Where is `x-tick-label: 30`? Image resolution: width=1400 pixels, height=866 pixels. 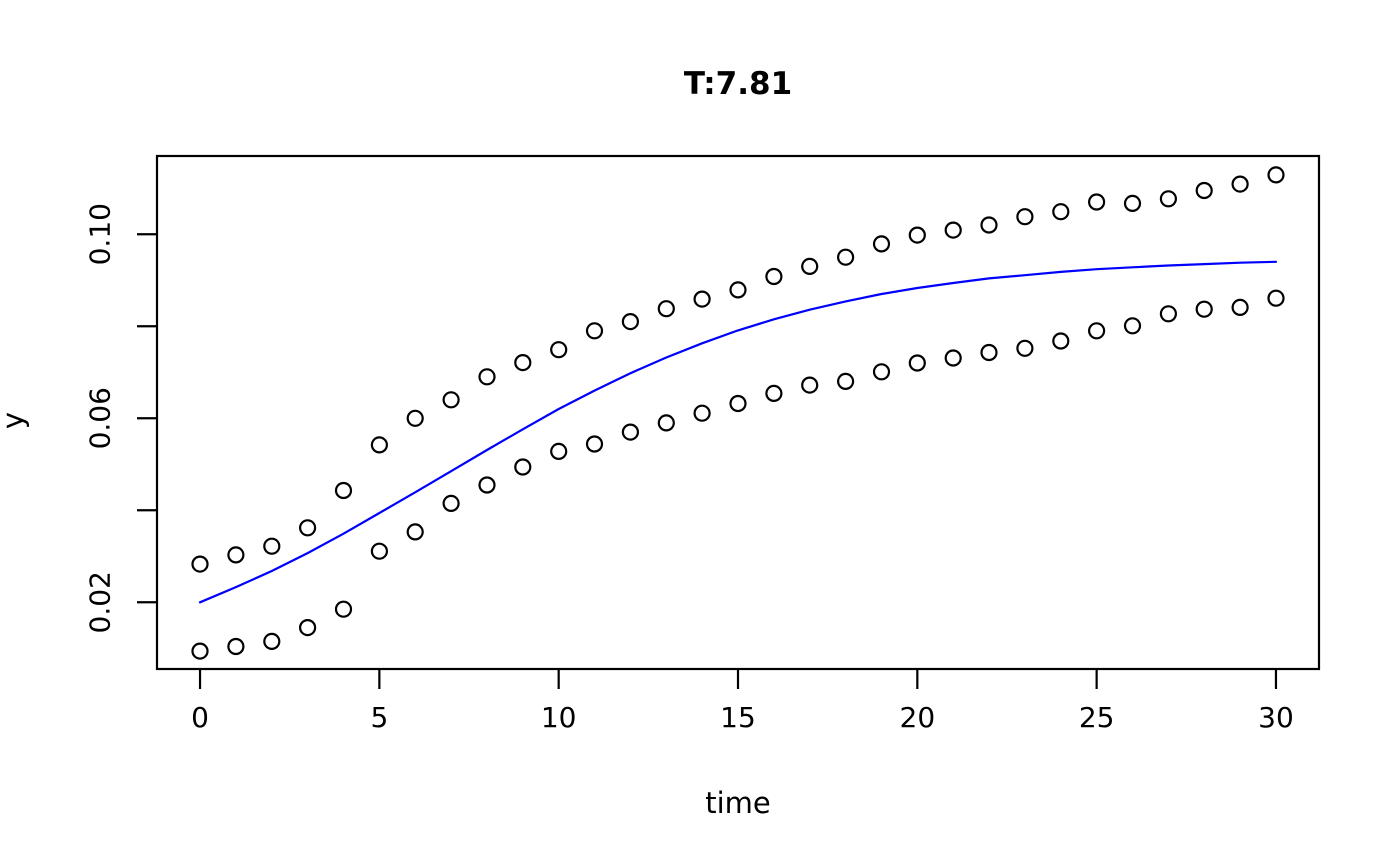 x-tick-label: 30 is located at coordinates (1276, 717).